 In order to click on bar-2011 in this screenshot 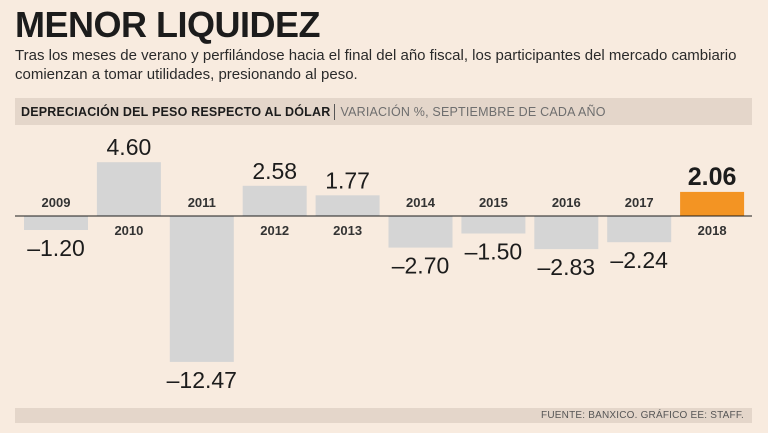, I will do `click(201, 289)`.